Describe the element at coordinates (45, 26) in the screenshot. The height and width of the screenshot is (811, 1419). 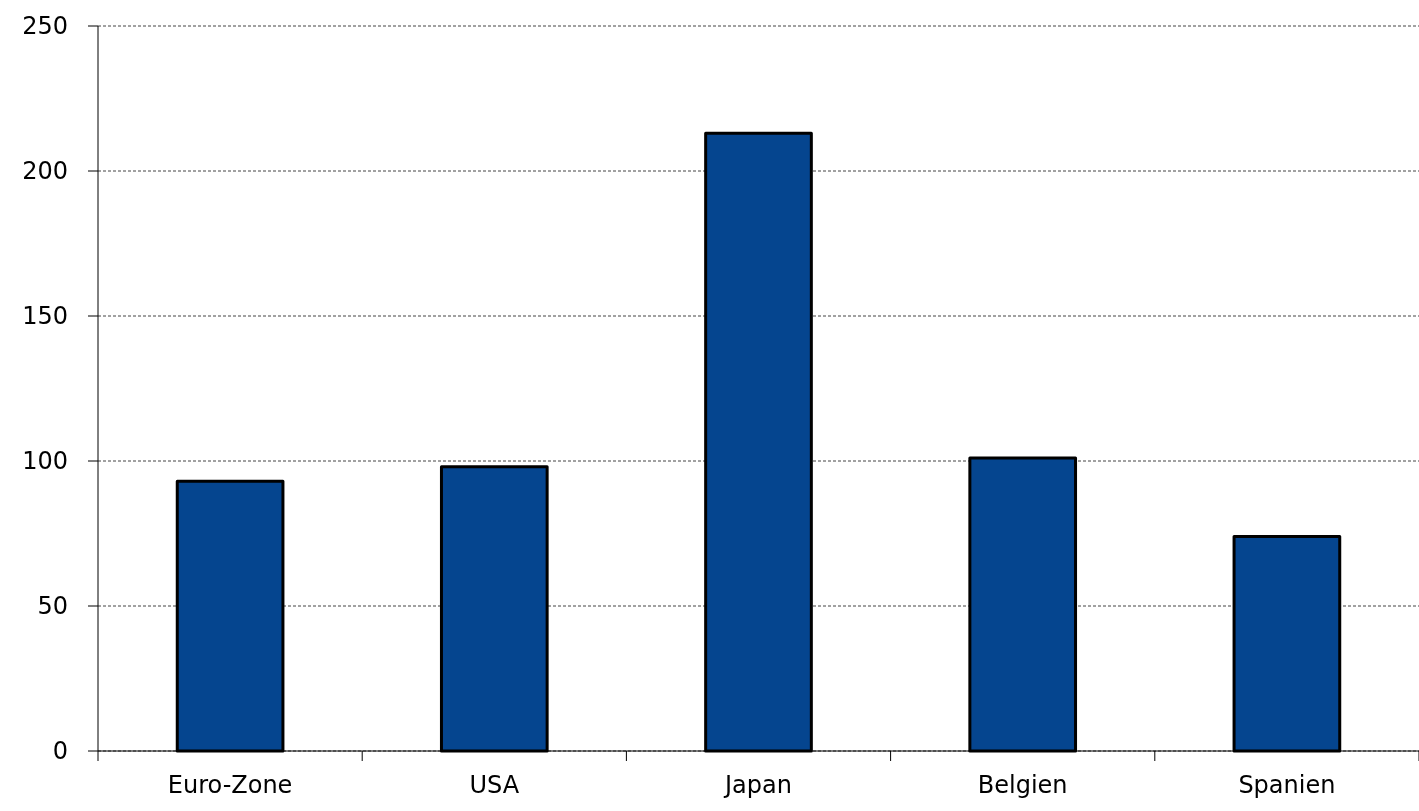
I see `y-tick-label: 250` at that location.